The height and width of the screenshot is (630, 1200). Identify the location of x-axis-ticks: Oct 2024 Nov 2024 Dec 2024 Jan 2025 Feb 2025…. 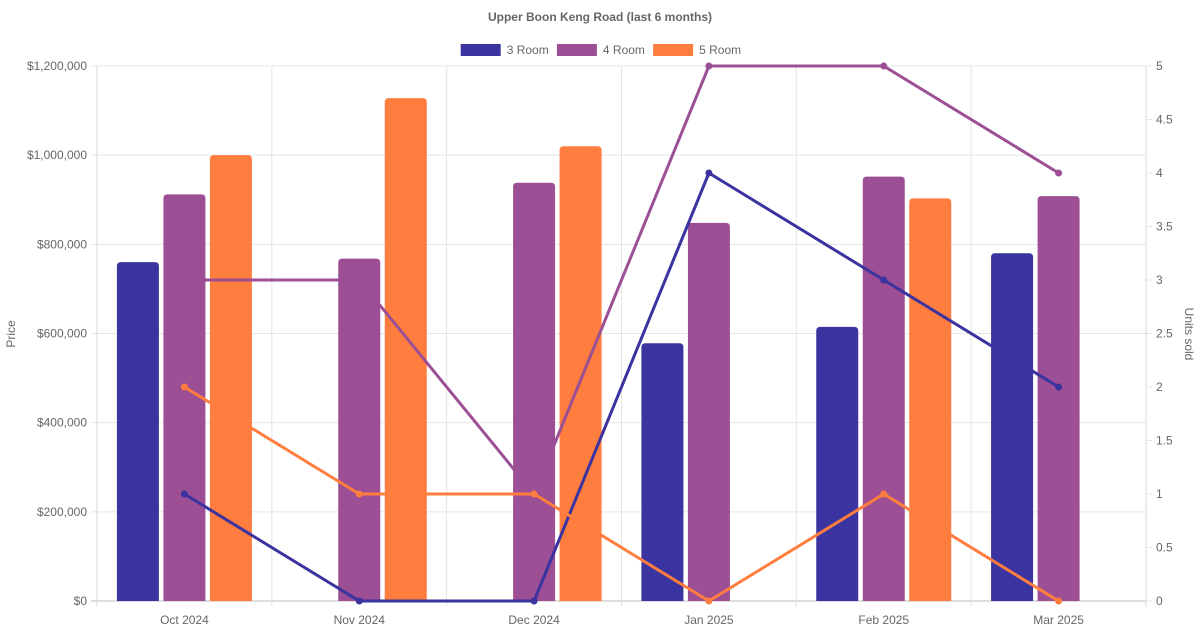
(622, 620).